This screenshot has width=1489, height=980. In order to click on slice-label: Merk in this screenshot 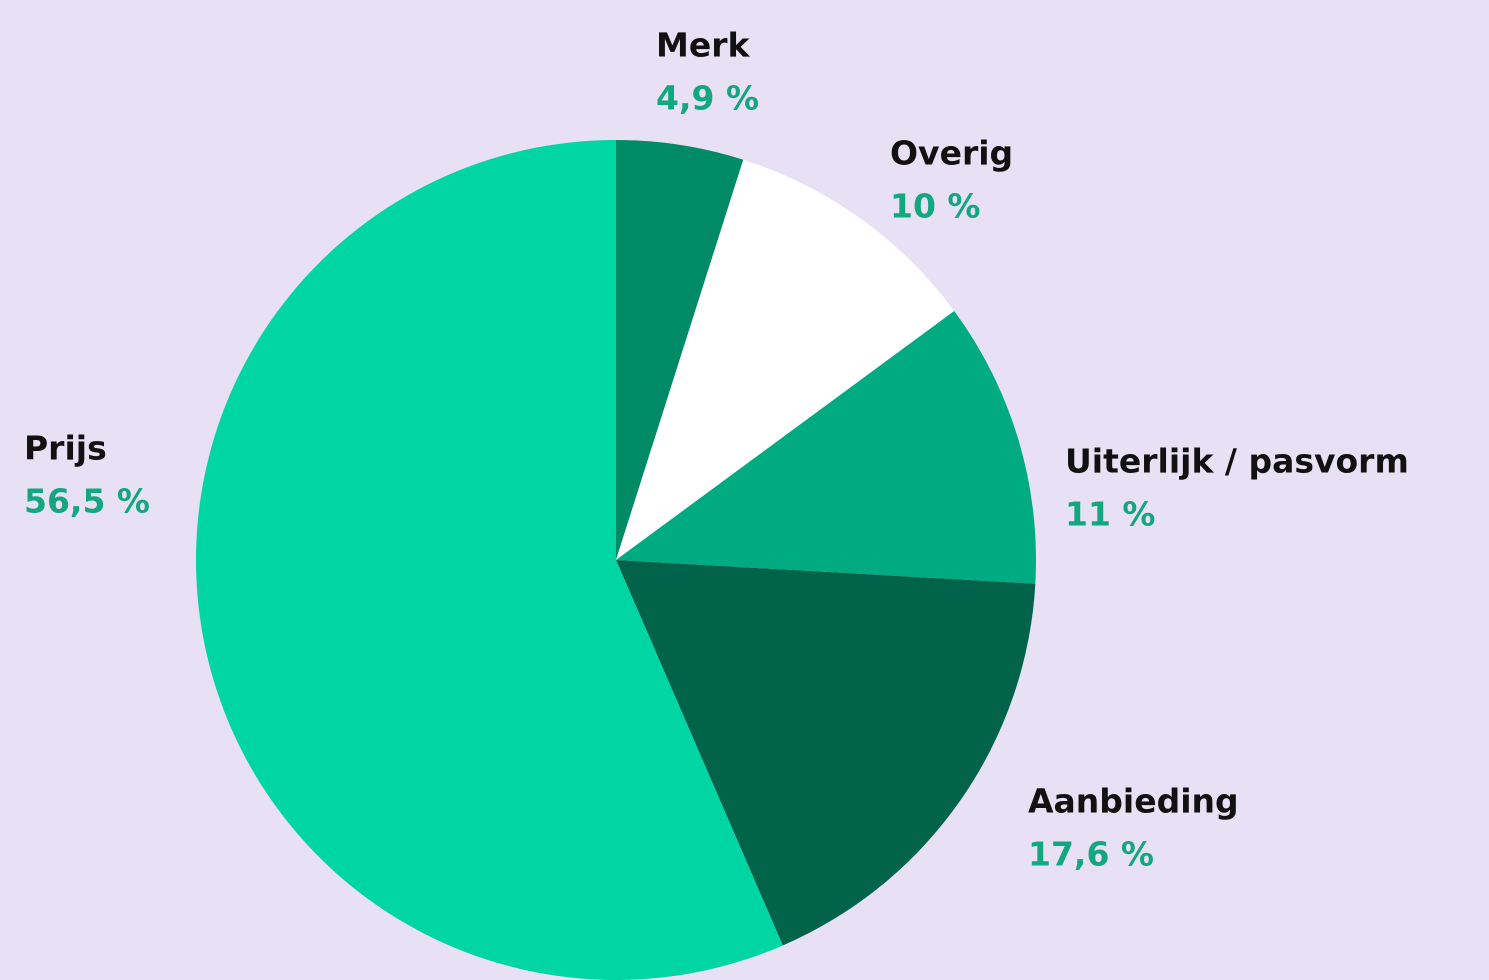, I will do `click(703, 45)`.